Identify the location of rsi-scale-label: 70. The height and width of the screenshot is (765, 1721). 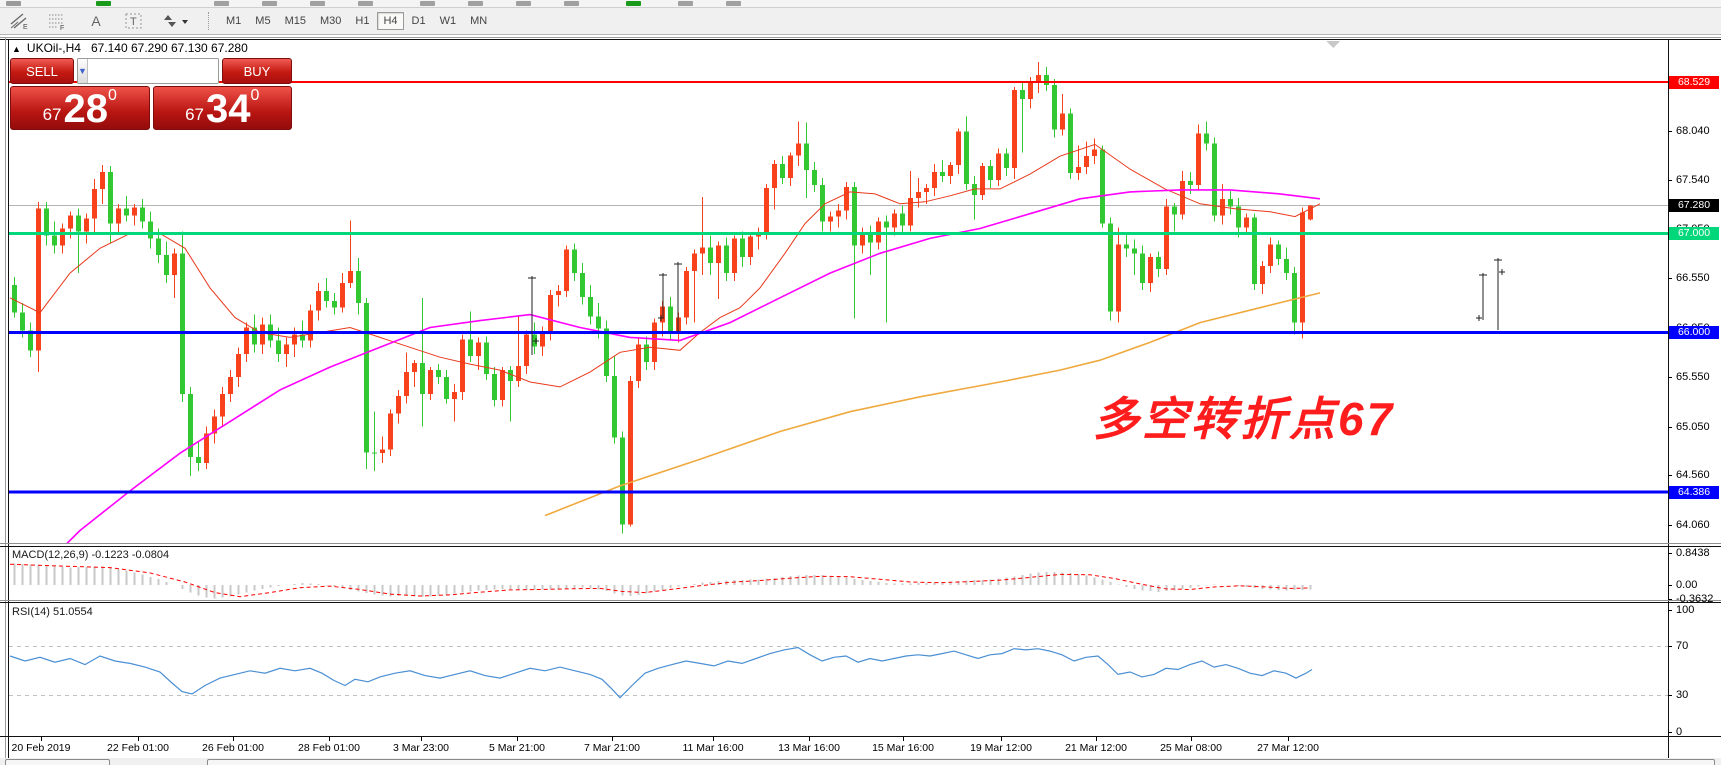
(1682, 646).